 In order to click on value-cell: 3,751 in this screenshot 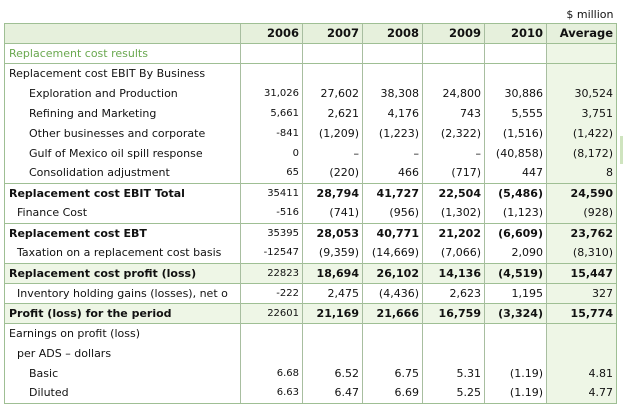, I will do `click(581, 113)`.